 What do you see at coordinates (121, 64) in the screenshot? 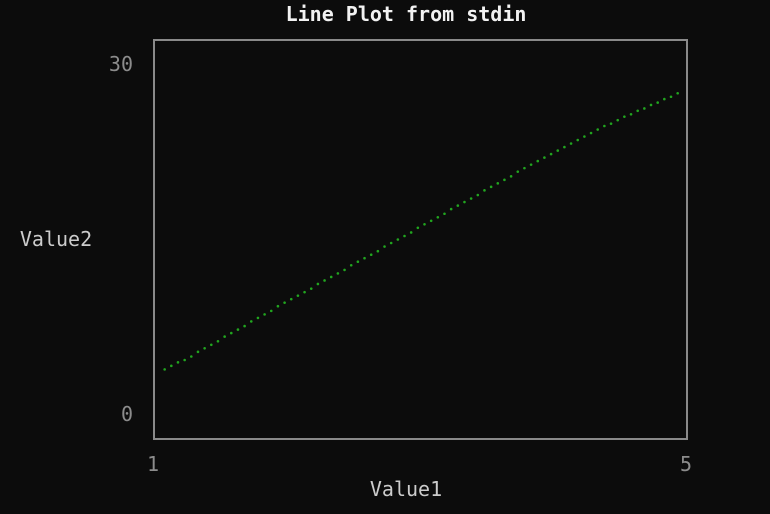
I see `y-tick-top: 30` at bounding box center [121, 64].